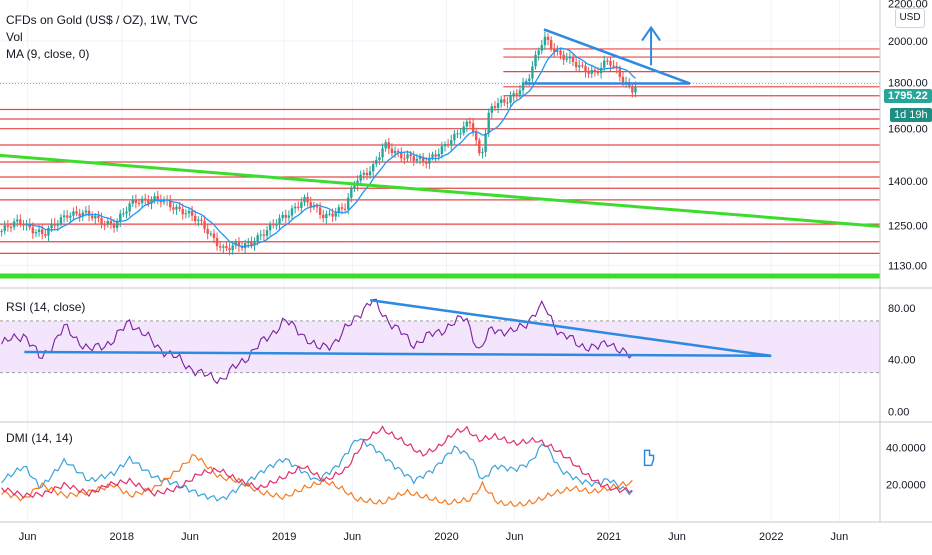 The image size is (932, 555). What do you see at coordinates (46, 307) in the screenshot?
I see `rsi-legend: RSI (14, close)` at bounding box center [46, 307].